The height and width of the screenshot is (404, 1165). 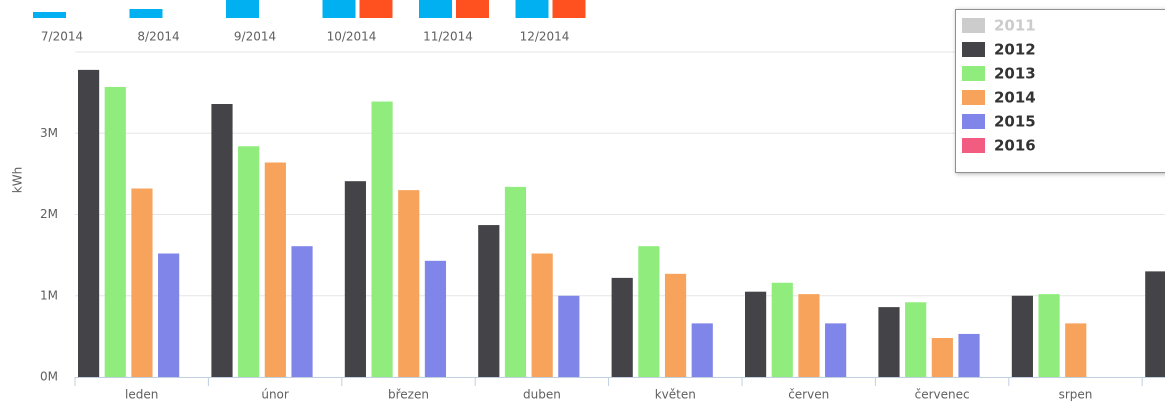 I want to click on legend-label: 2012, so click(x=1015, y=50).